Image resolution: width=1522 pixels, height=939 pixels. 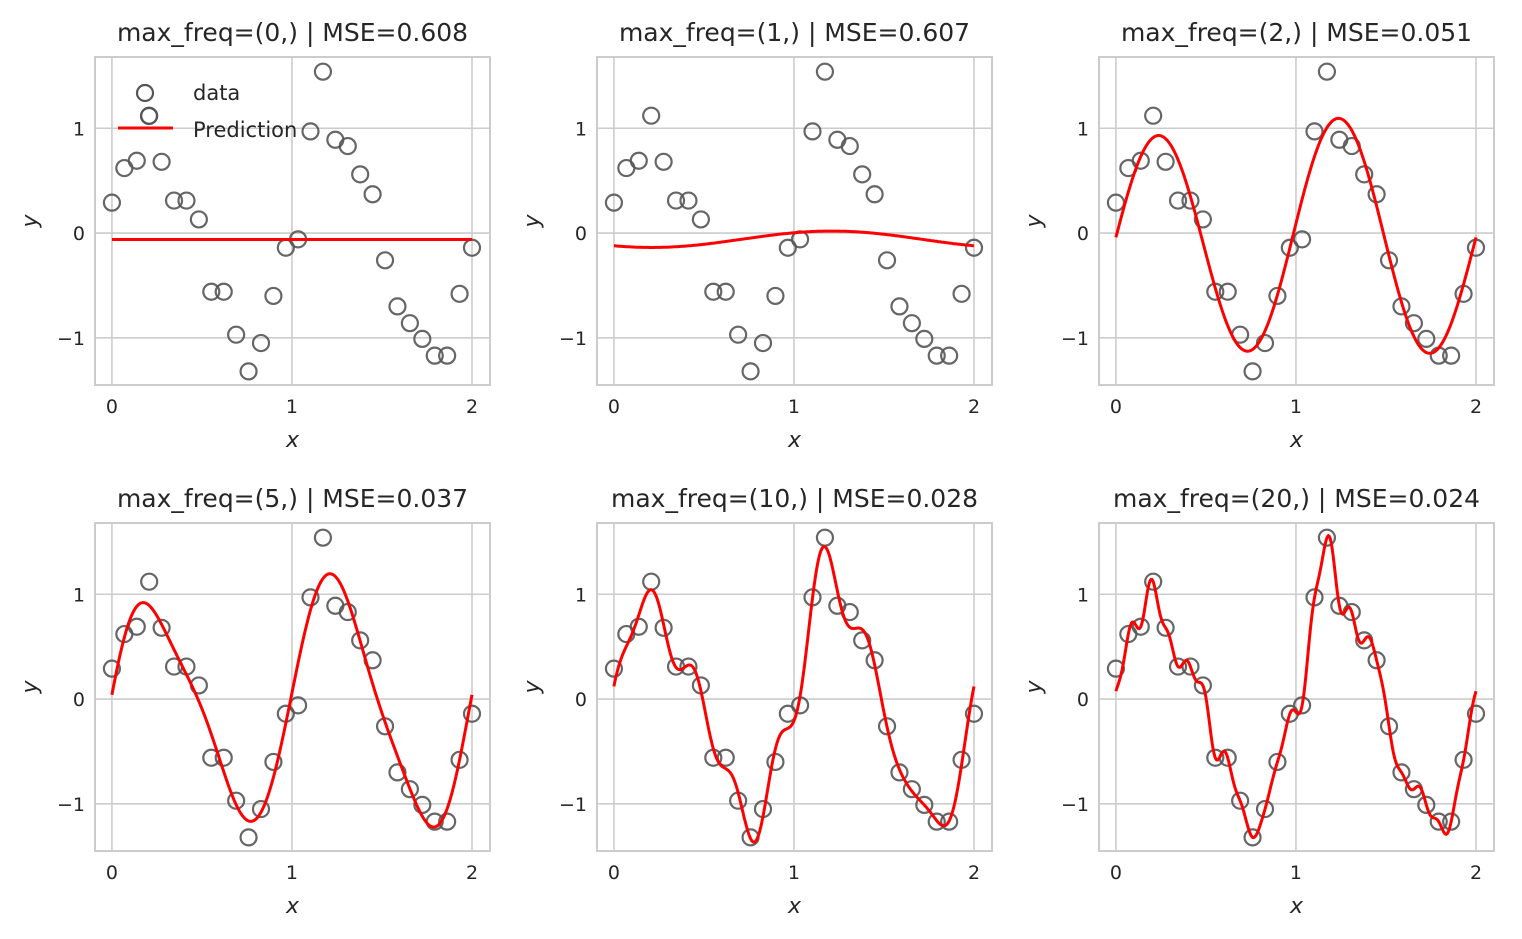 I want to click on subplot-title: max_freq=(20,) | MSE=0.024, so click(x=1296, y=498).